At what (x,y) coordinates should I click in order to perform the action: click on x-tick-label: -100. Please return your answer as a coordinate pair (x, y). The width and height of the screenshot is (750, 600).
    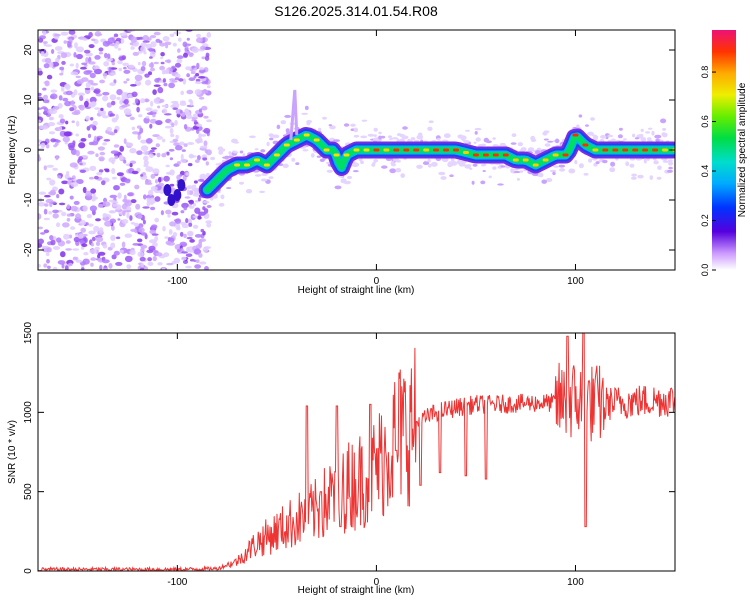
    Looking at the image, I should click on (177, 582).